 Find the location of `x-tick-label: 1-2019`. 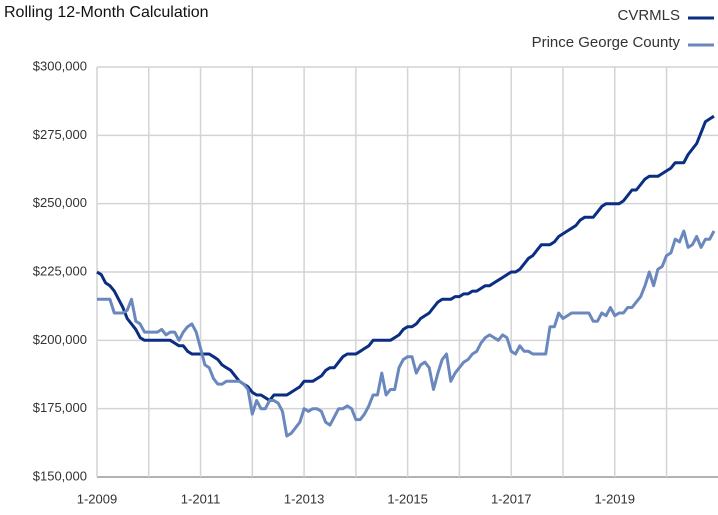

x-tick-label: 1-2019 is located at coordinates (615, 498).